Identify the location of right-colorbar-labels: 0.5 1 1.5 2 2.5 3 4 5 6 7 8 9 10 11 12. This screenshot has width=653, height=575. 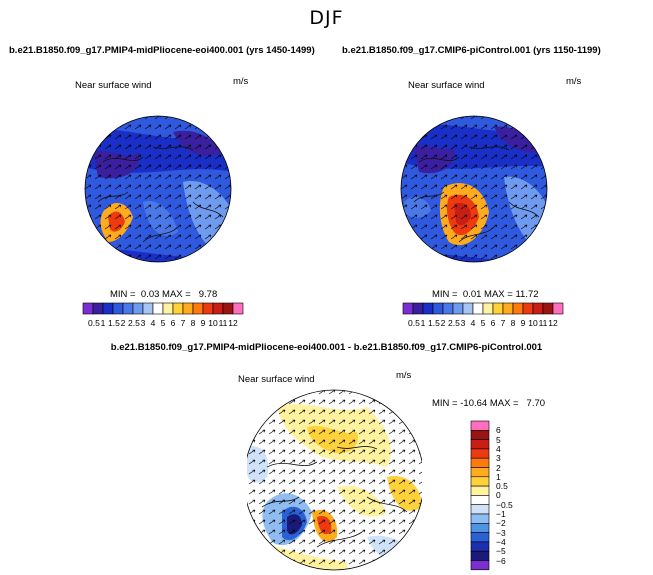
(489, 324).